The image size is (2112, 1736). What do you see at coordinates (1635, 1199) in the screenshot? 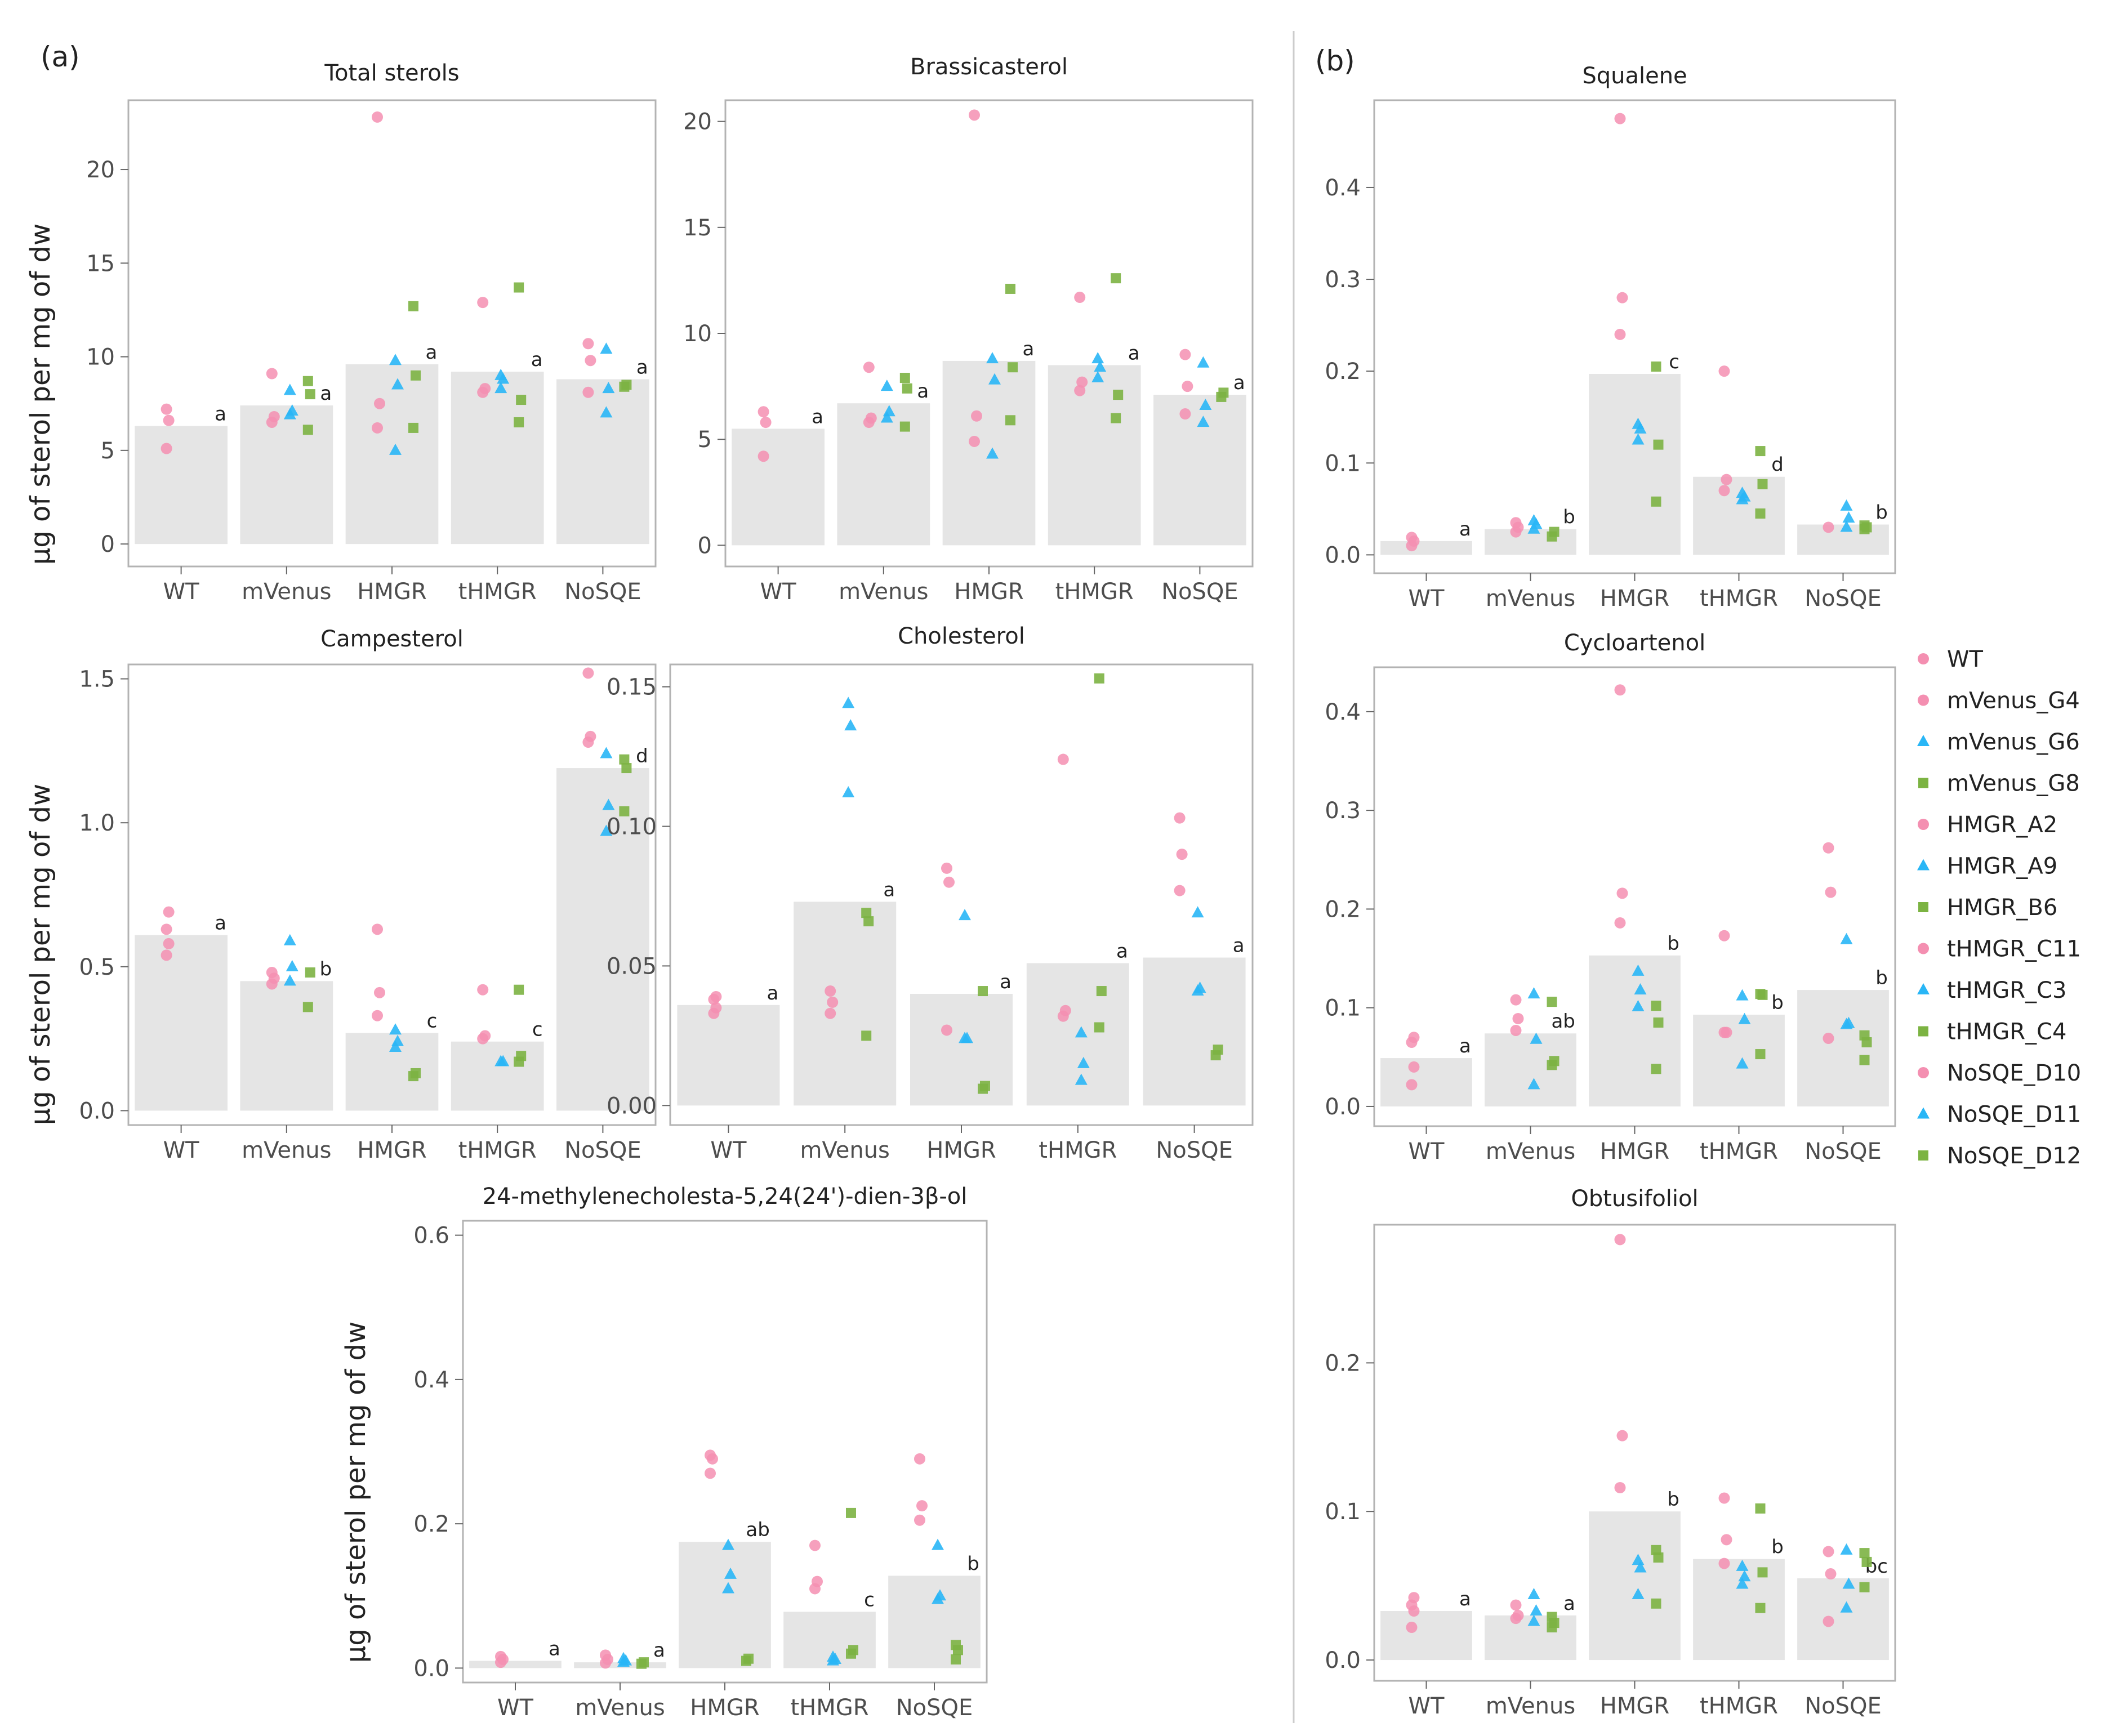
I see `chart-title: Obtusifoliol` at bounding box center [1635, 1199].